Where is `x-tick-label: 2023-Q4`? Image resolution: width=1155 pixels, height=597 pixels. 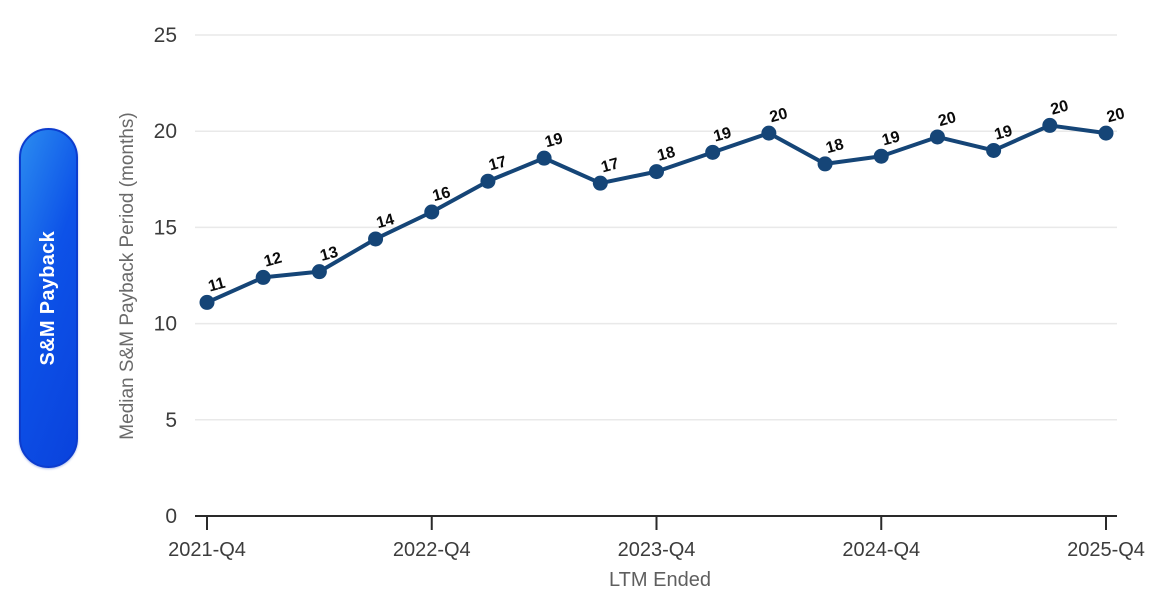 x-tick-label: 2023-Q4 is located at coordinates (657, 550).